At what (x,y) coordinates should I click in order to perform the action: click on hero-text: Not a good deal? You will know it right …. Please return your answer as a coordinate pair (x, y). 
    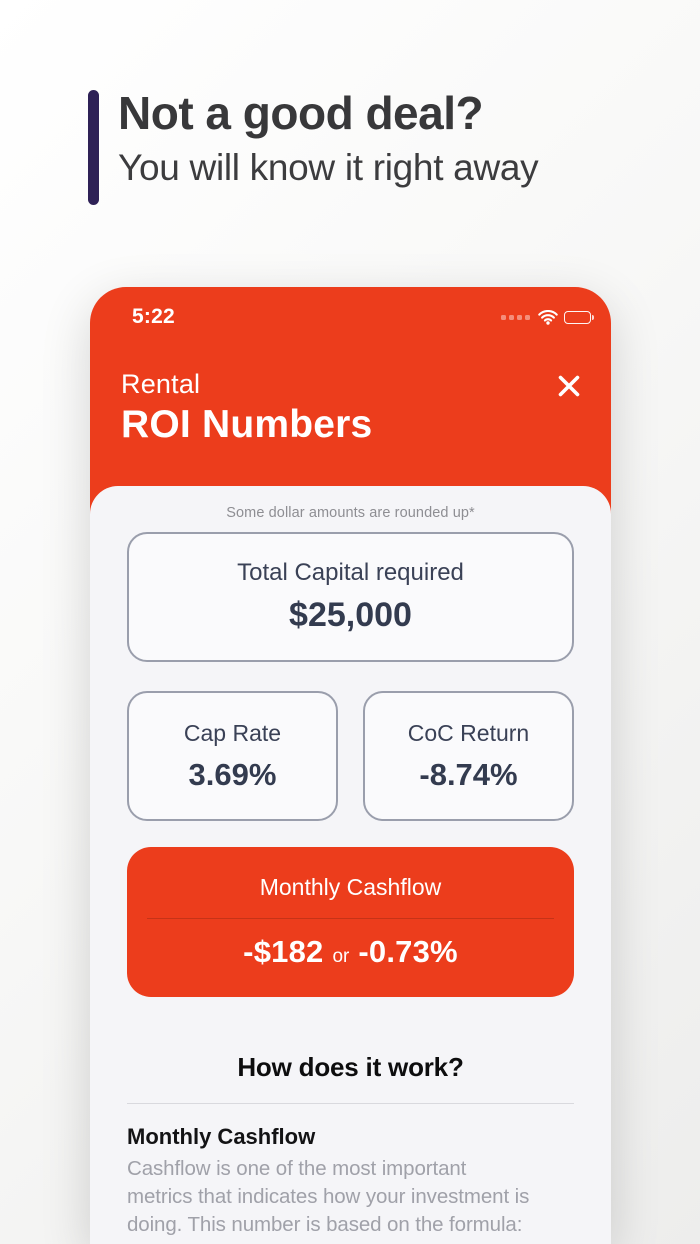
    Looking at the image, I should click on (328, 146).